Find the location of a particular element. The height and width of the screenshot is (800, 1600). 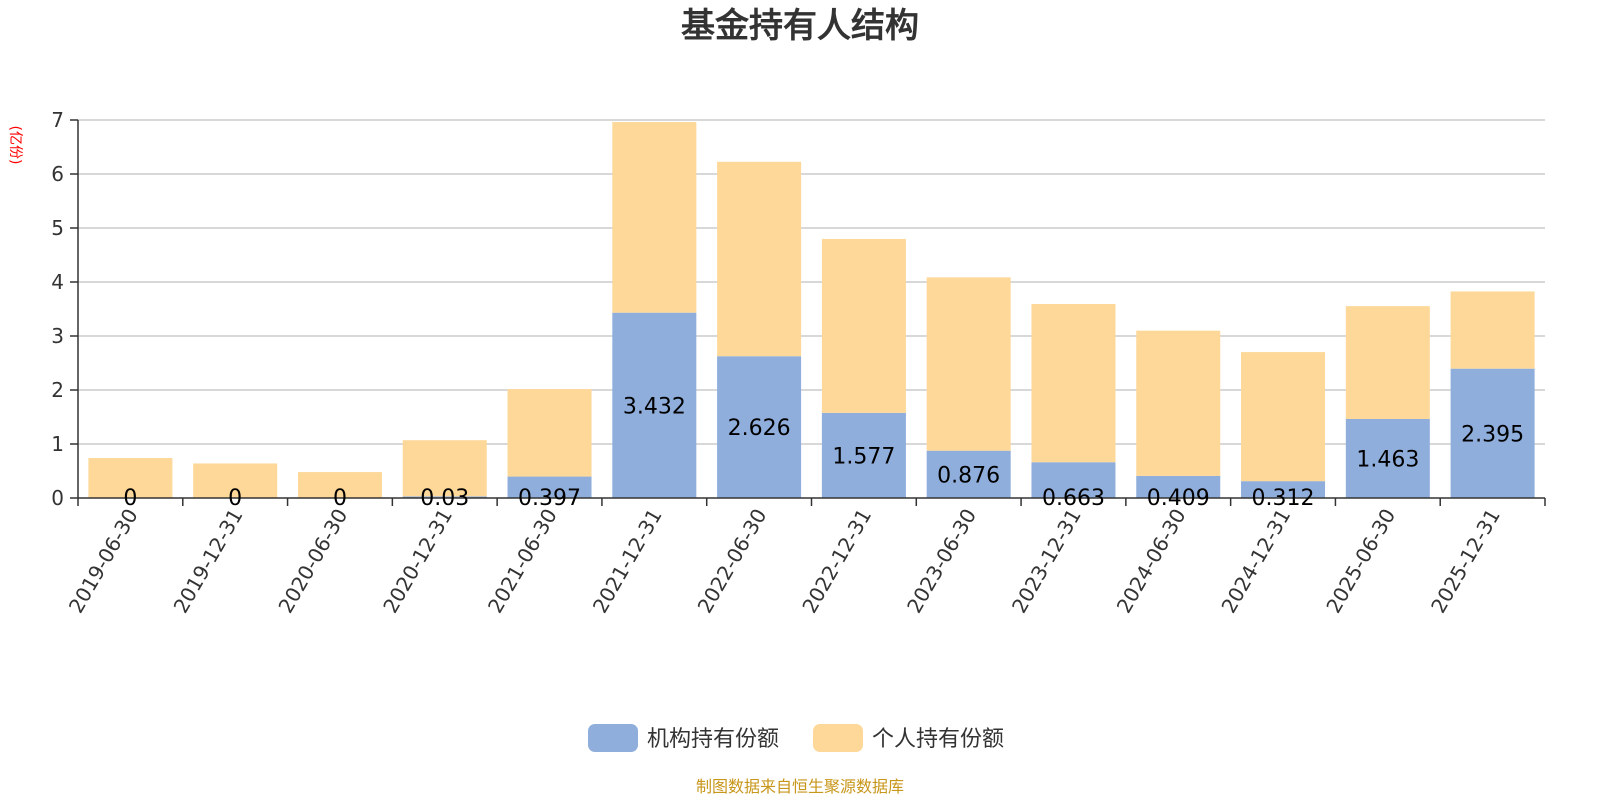

y-tick-label: 7 is located at coordinates (57, 120).